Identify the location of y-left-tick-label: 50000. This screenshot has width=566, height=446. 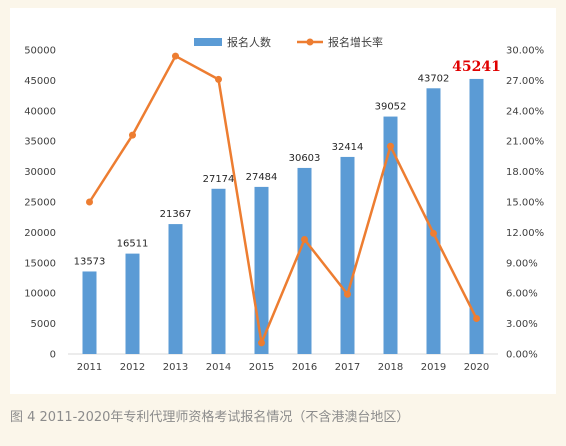
(40, 51).